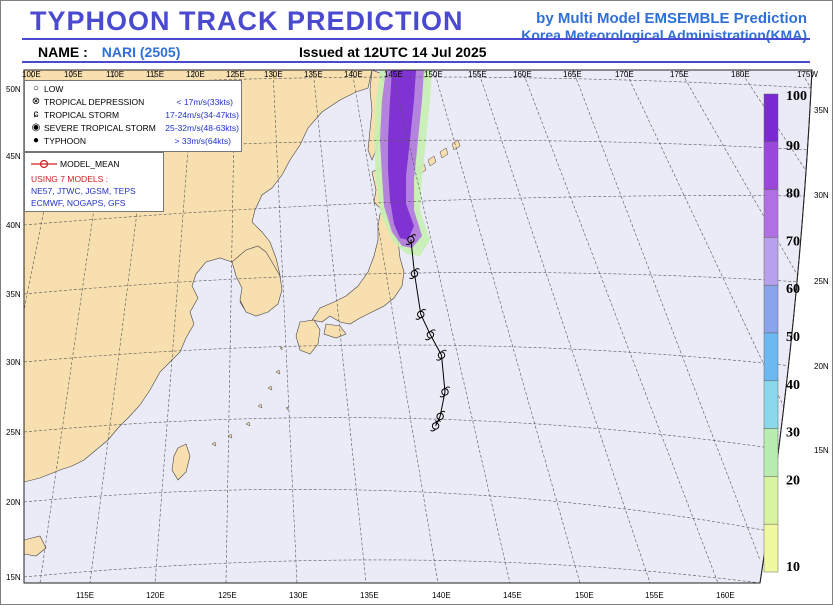  What do you see at coordinates (793, 337) in the screenshot?
I see `colorbar-label: 50` at bounding box center [793, 337].